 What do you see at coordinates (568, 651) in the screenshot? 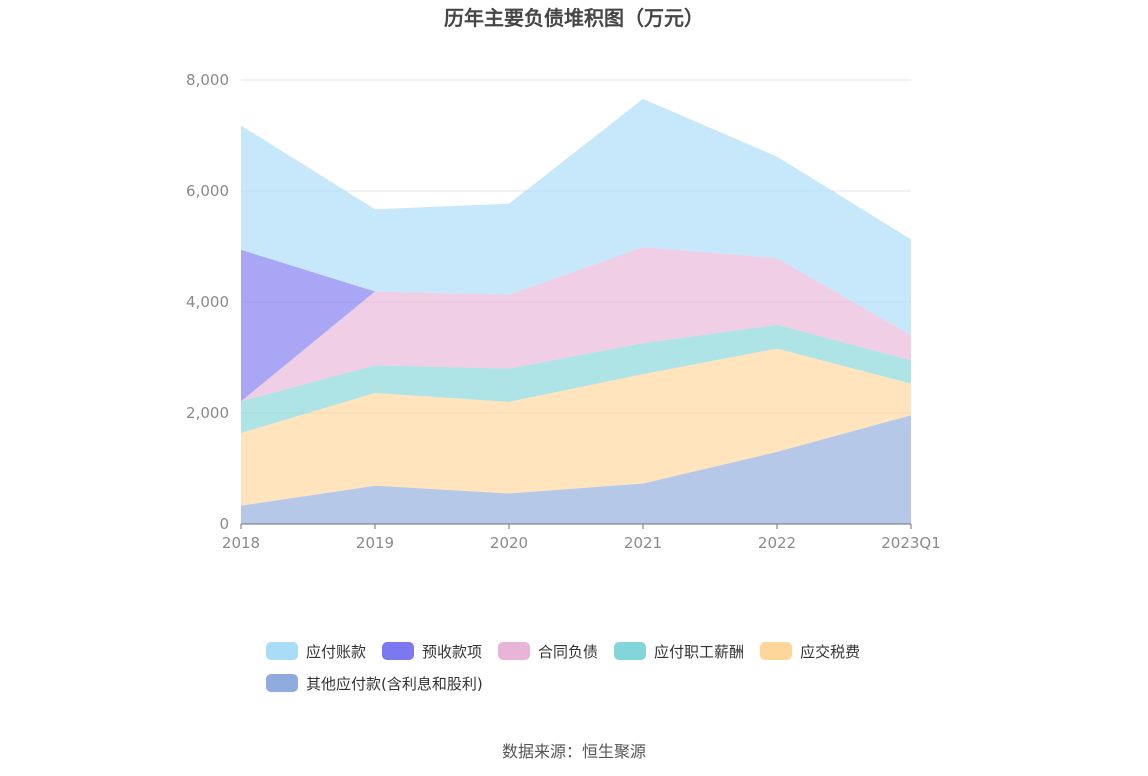
I see `legend-label: 合同负债` at bounding box center [568, 651].